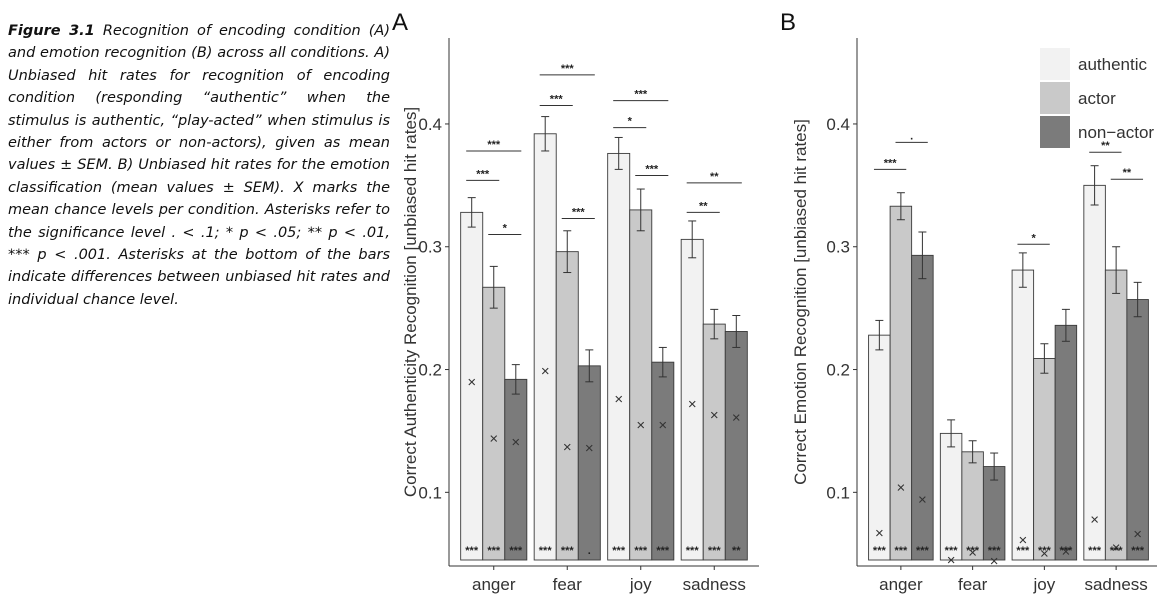 The width and height of the screenshot is (1157, 601). What do you see at coordinates (714, 442) in the screenshot?
I see `bar-actor-sadness` at bounding box center [714, 442].